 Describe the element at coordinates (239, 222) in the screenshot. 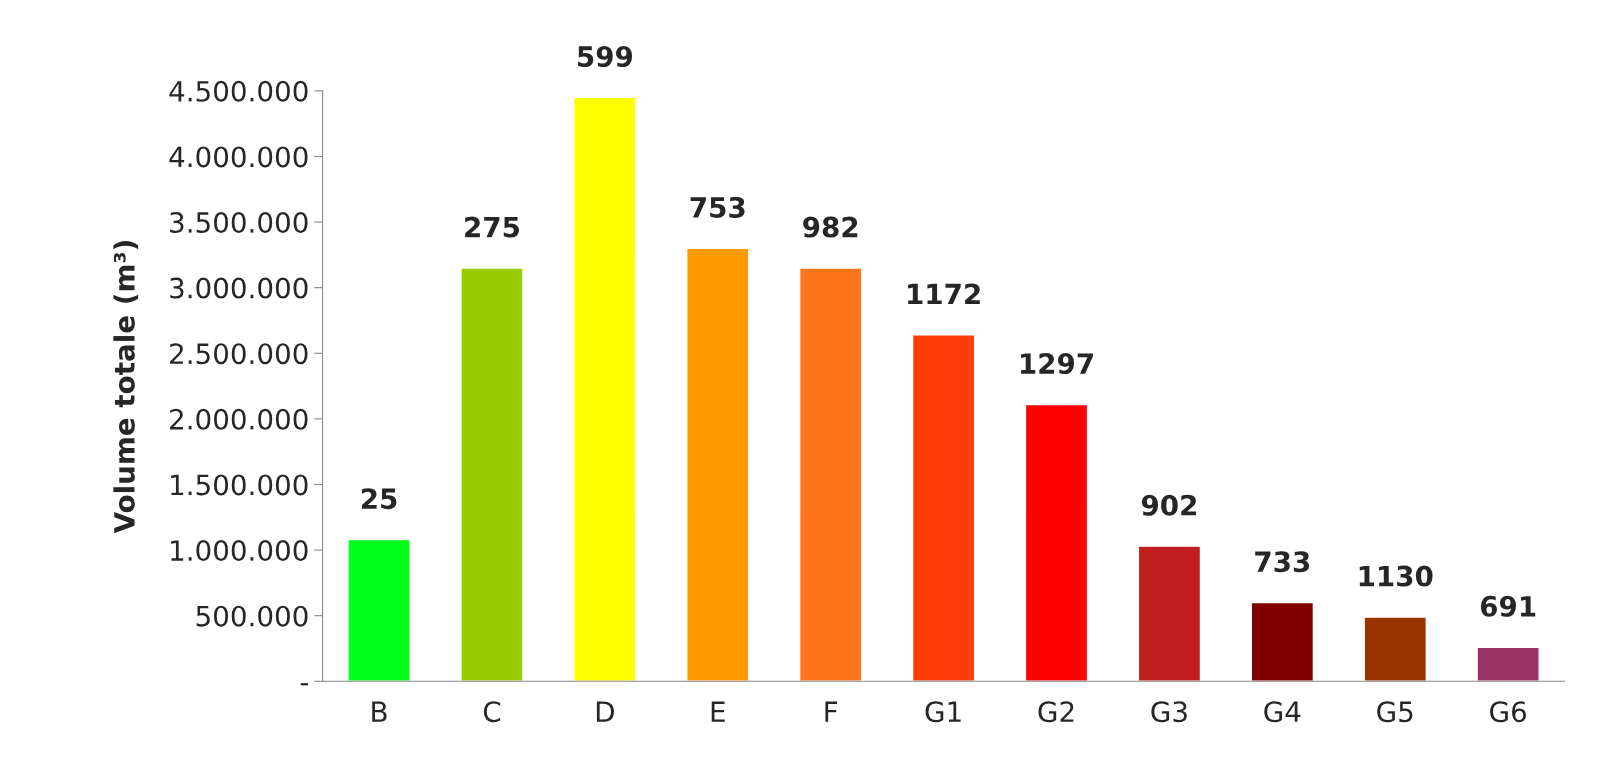

I see `y-tick-label: 3.500.000` at that location.